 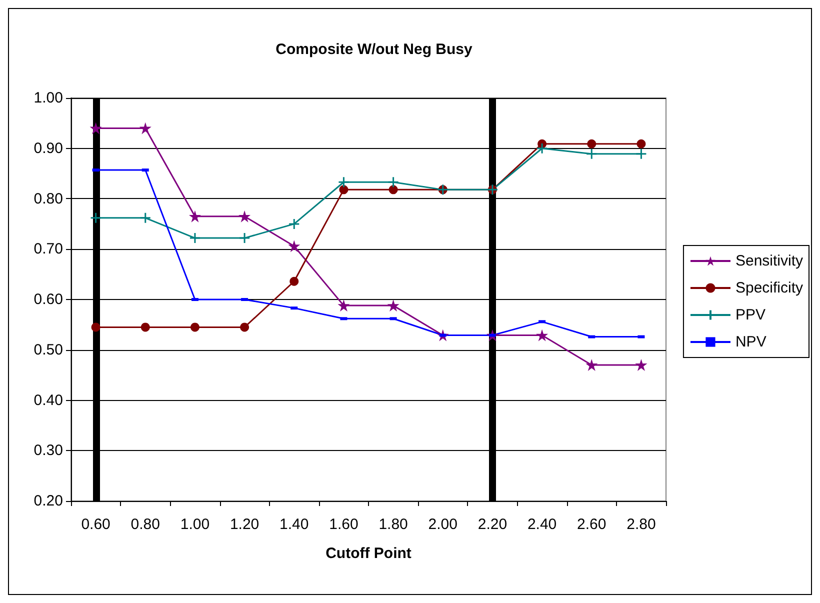 I want to click on legend-label: PPV, so click(x=750, y=315).